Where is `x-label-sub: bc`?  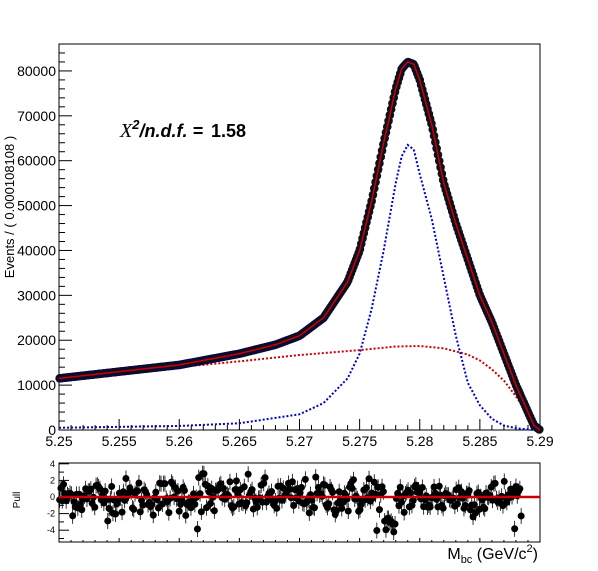
x-label-sub: bc is located at coordinates (467, 560).